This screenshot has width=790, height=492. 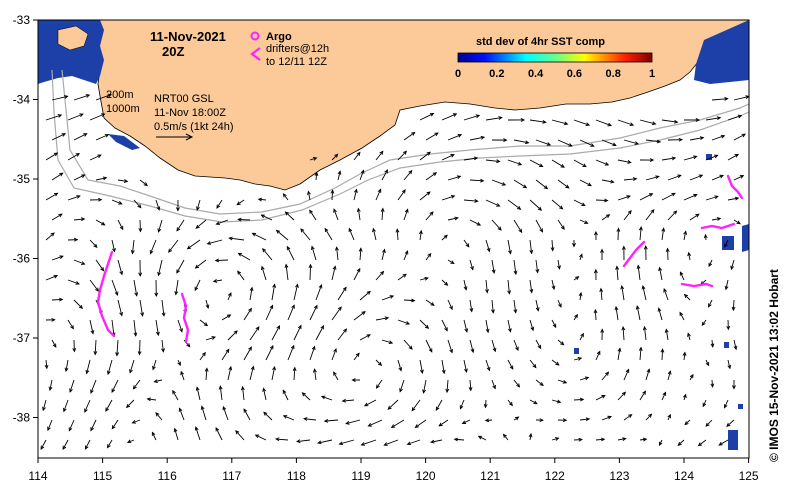 What do you see at coordinates (774, 365) in the screenshot?
I see `credit-text: © IMOS 15-Nov-2021 13:02 Hobart` at bounding box center [774, 365].